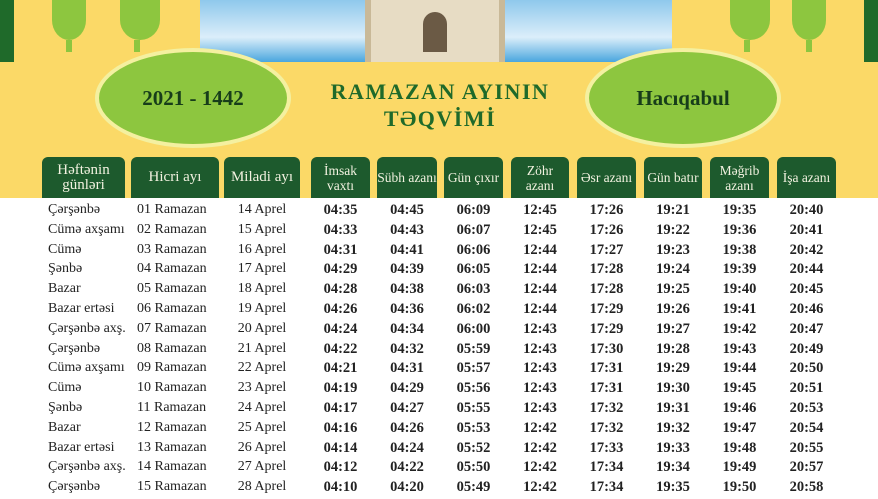 Image resolution: width=878 pixels, height=499 pixels. Describe the element at coordinates (739, 348) in the screenshot. I see `time-cell: 19:43` at that location.